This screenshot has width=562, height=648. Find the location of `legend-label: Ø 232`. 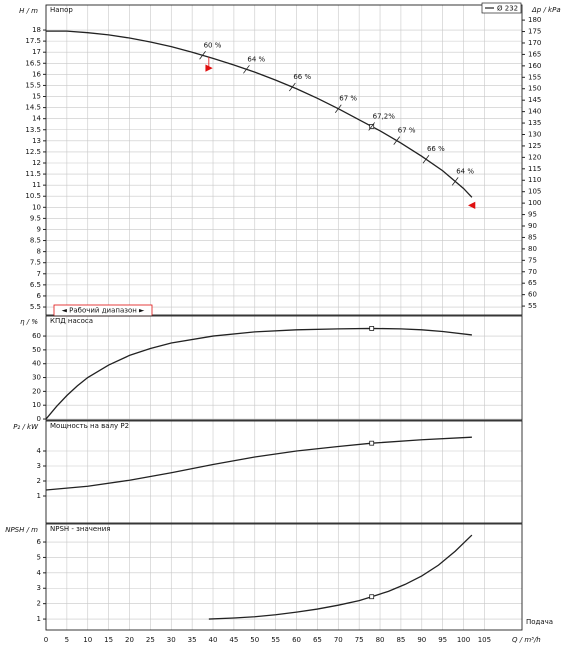

legend-label: Ø 232 is located at coordinates (507, 9).